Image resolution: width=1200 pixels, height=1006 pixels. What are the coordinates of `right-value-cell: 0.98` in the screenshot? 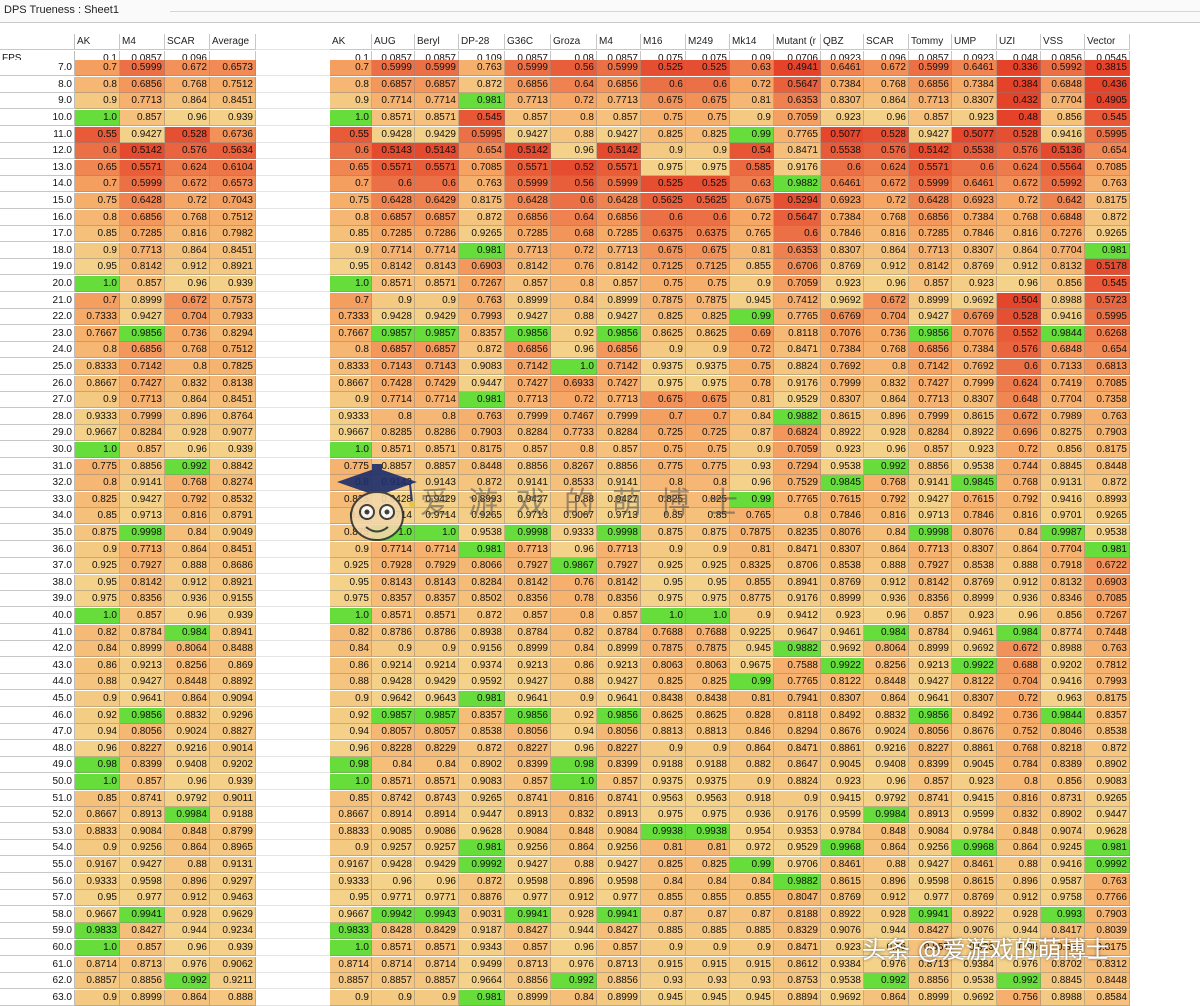 It's located at (574, 765).